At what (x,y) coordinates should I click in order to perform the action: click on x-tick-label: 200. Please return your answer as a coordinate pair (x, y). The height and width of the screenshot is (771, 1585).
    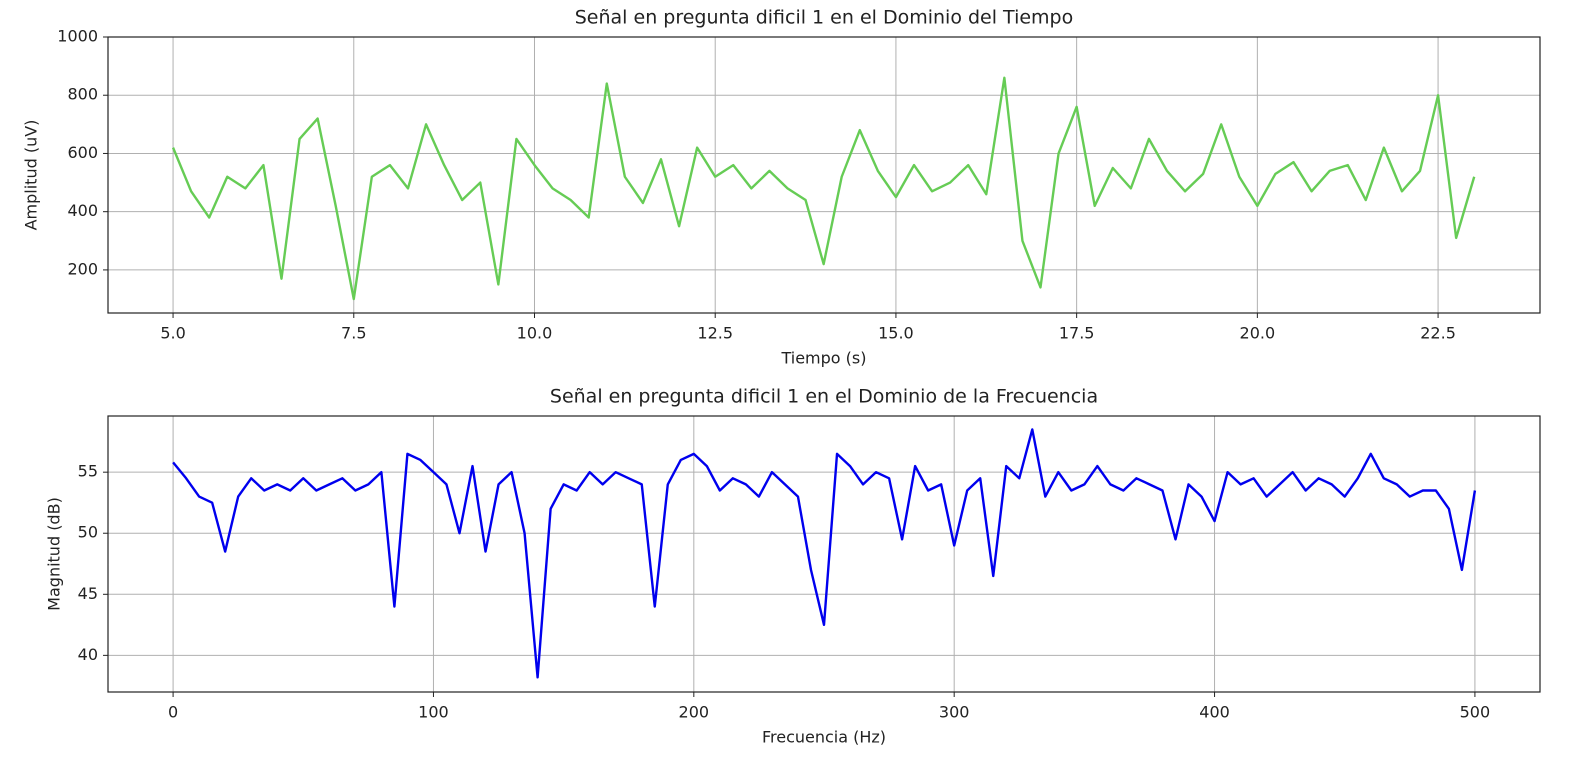
    Looking at the image, I should click on (694, 712).